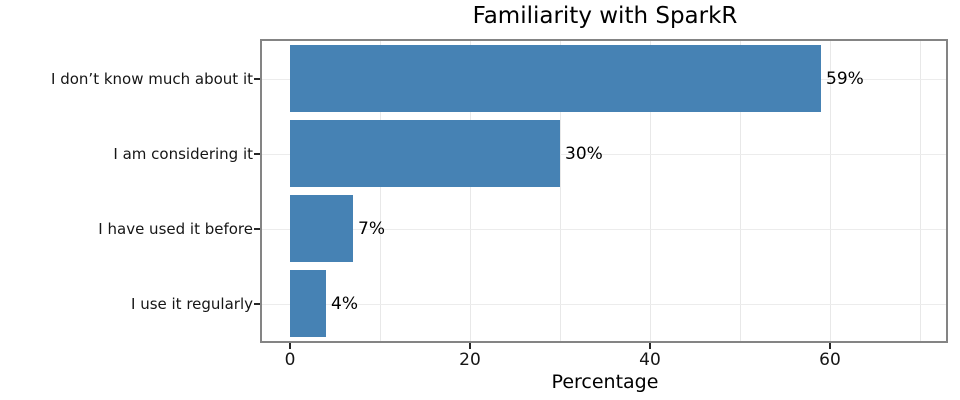  I want to click on bar-value-label: 4%, so click(344, 304).